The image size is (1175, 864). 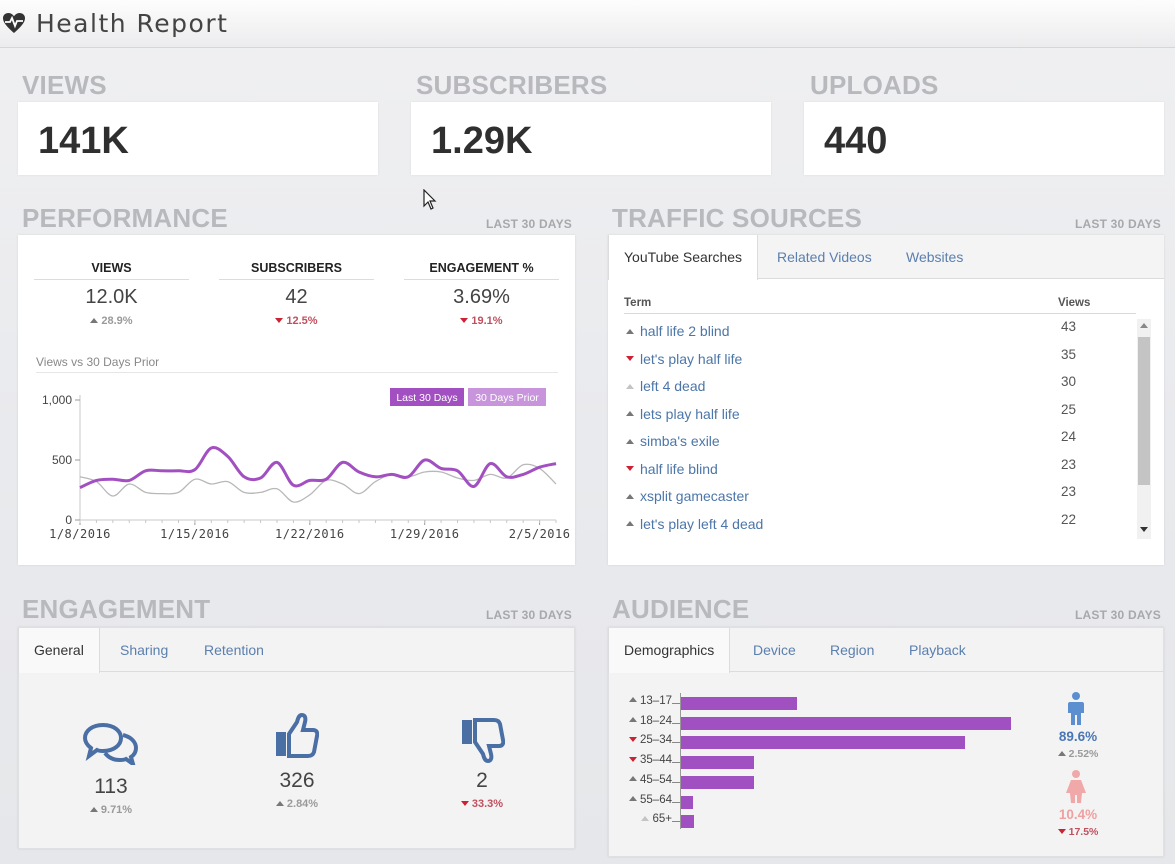 I want to click on likes-value: 326, so click(x=297, y=780).